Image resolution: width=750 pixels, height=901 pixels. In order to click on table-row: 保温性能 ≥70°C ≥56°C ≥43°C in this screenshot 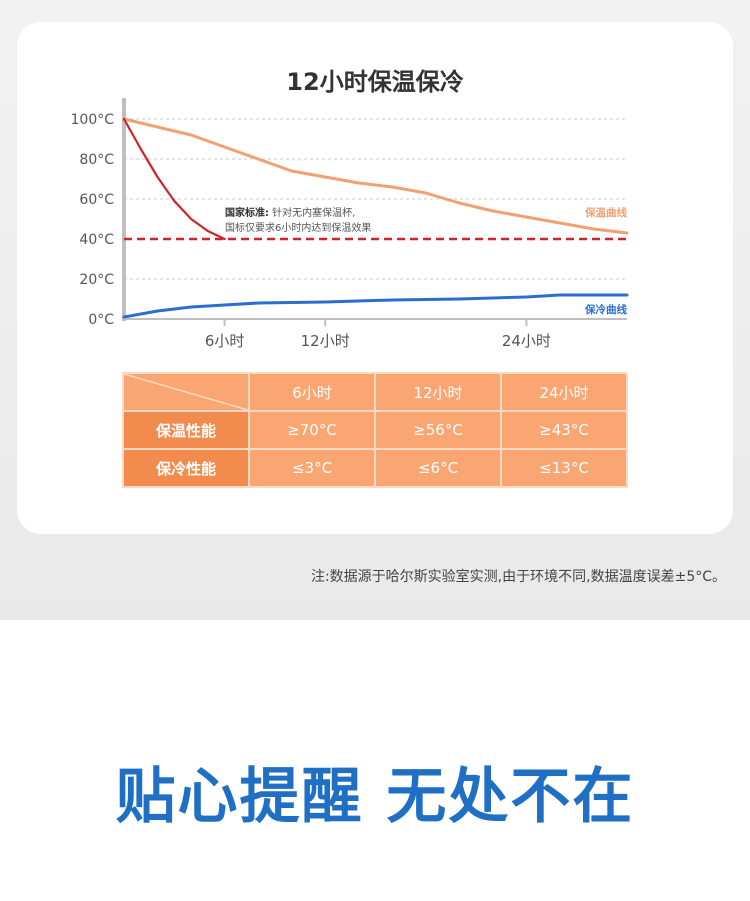, I will do `click(375, 430)`.